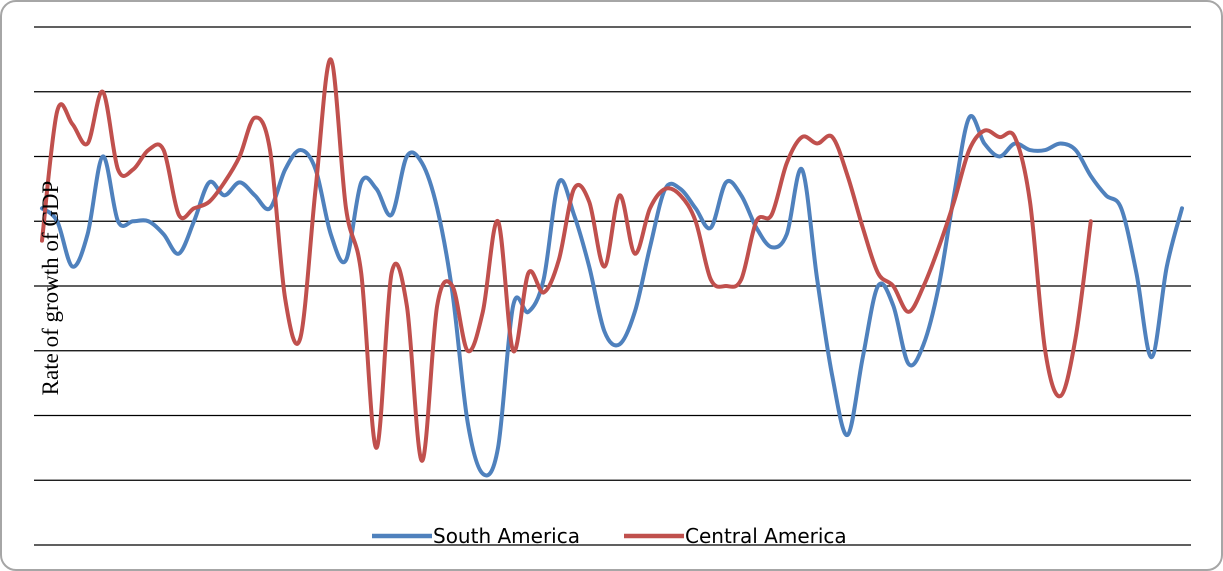 This screenshot has height=571, width=1223. I want to click on legend-label: South America, so click(506, 536).